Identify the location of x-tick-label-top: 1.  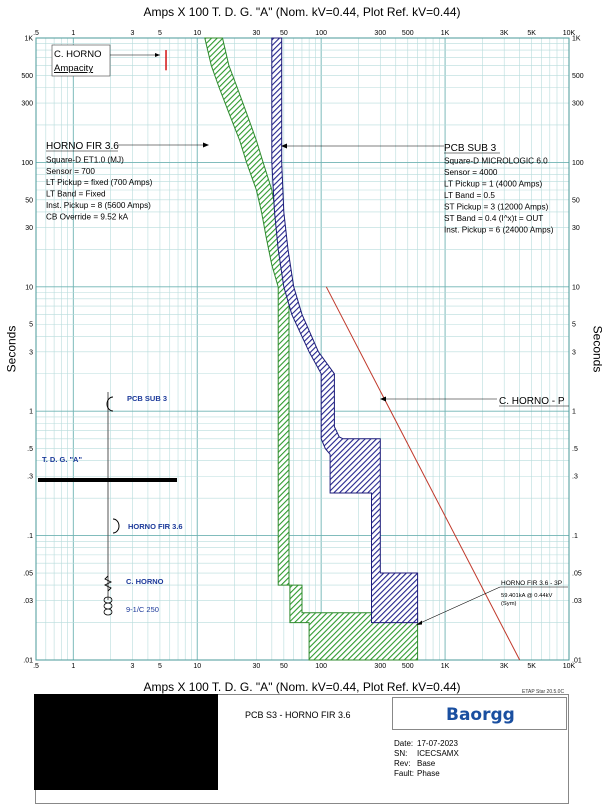
(73, 33).